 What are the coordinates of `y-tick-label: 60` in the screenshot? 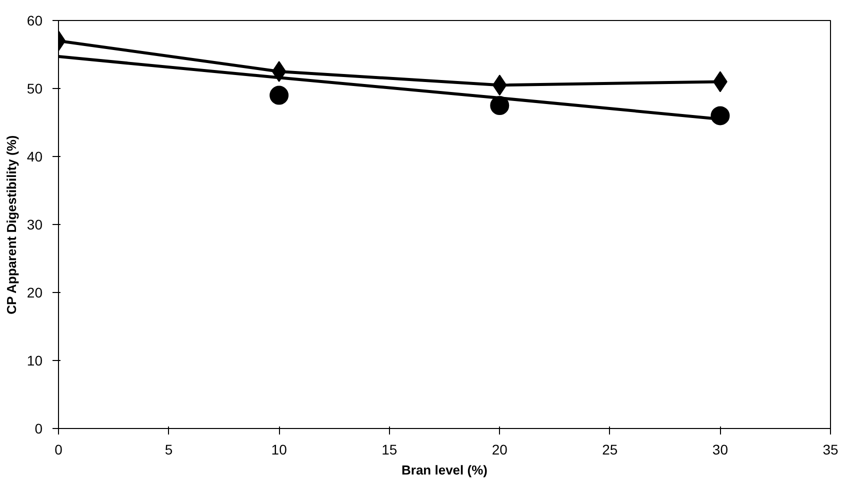 It's located at (34, 20).